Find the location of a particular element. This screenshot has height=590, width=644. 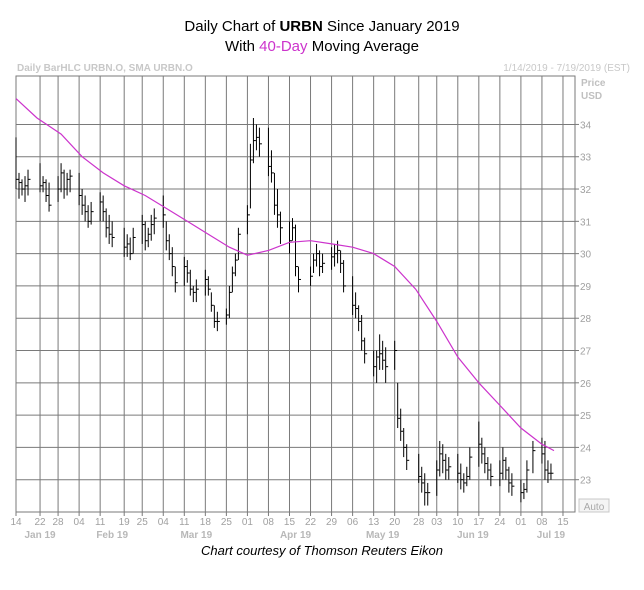

y-tick-label: 33 is located at coordinates (586, 158).